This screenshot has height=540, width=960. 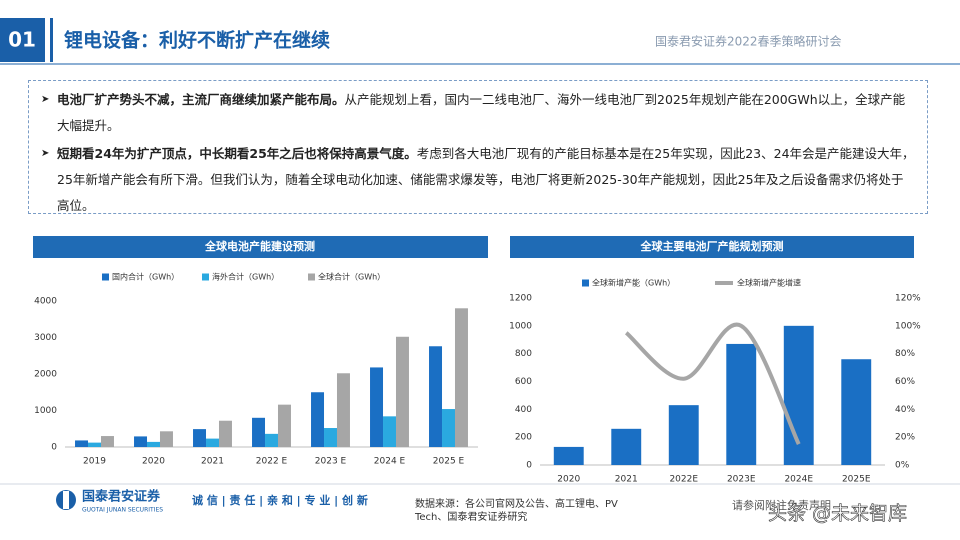 I want to click on motto: 诚 信 | 责 任 | 亲 和 | 专 业 | 创 新, so click(x=280, y=500).